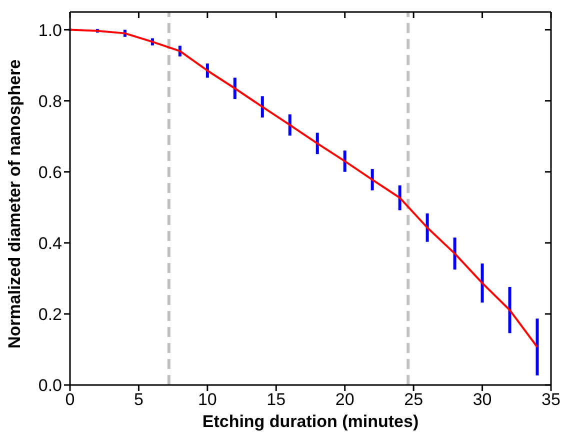  What do you see at coordinates (50, 386) in the screenshot?
I see `y-tick-label: 0.0` at bounding box center [50, 386].